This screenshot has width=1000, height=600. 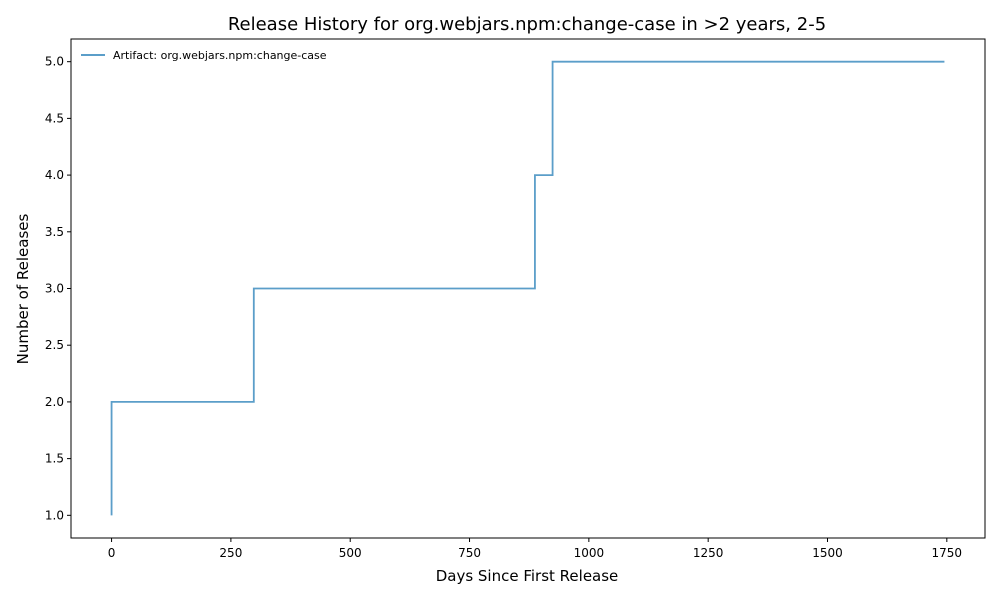 What do you see at coordinates (54, 118) in the screenshot?
I see `y-tick-label: 4.5` at bounding box center [54, 118].